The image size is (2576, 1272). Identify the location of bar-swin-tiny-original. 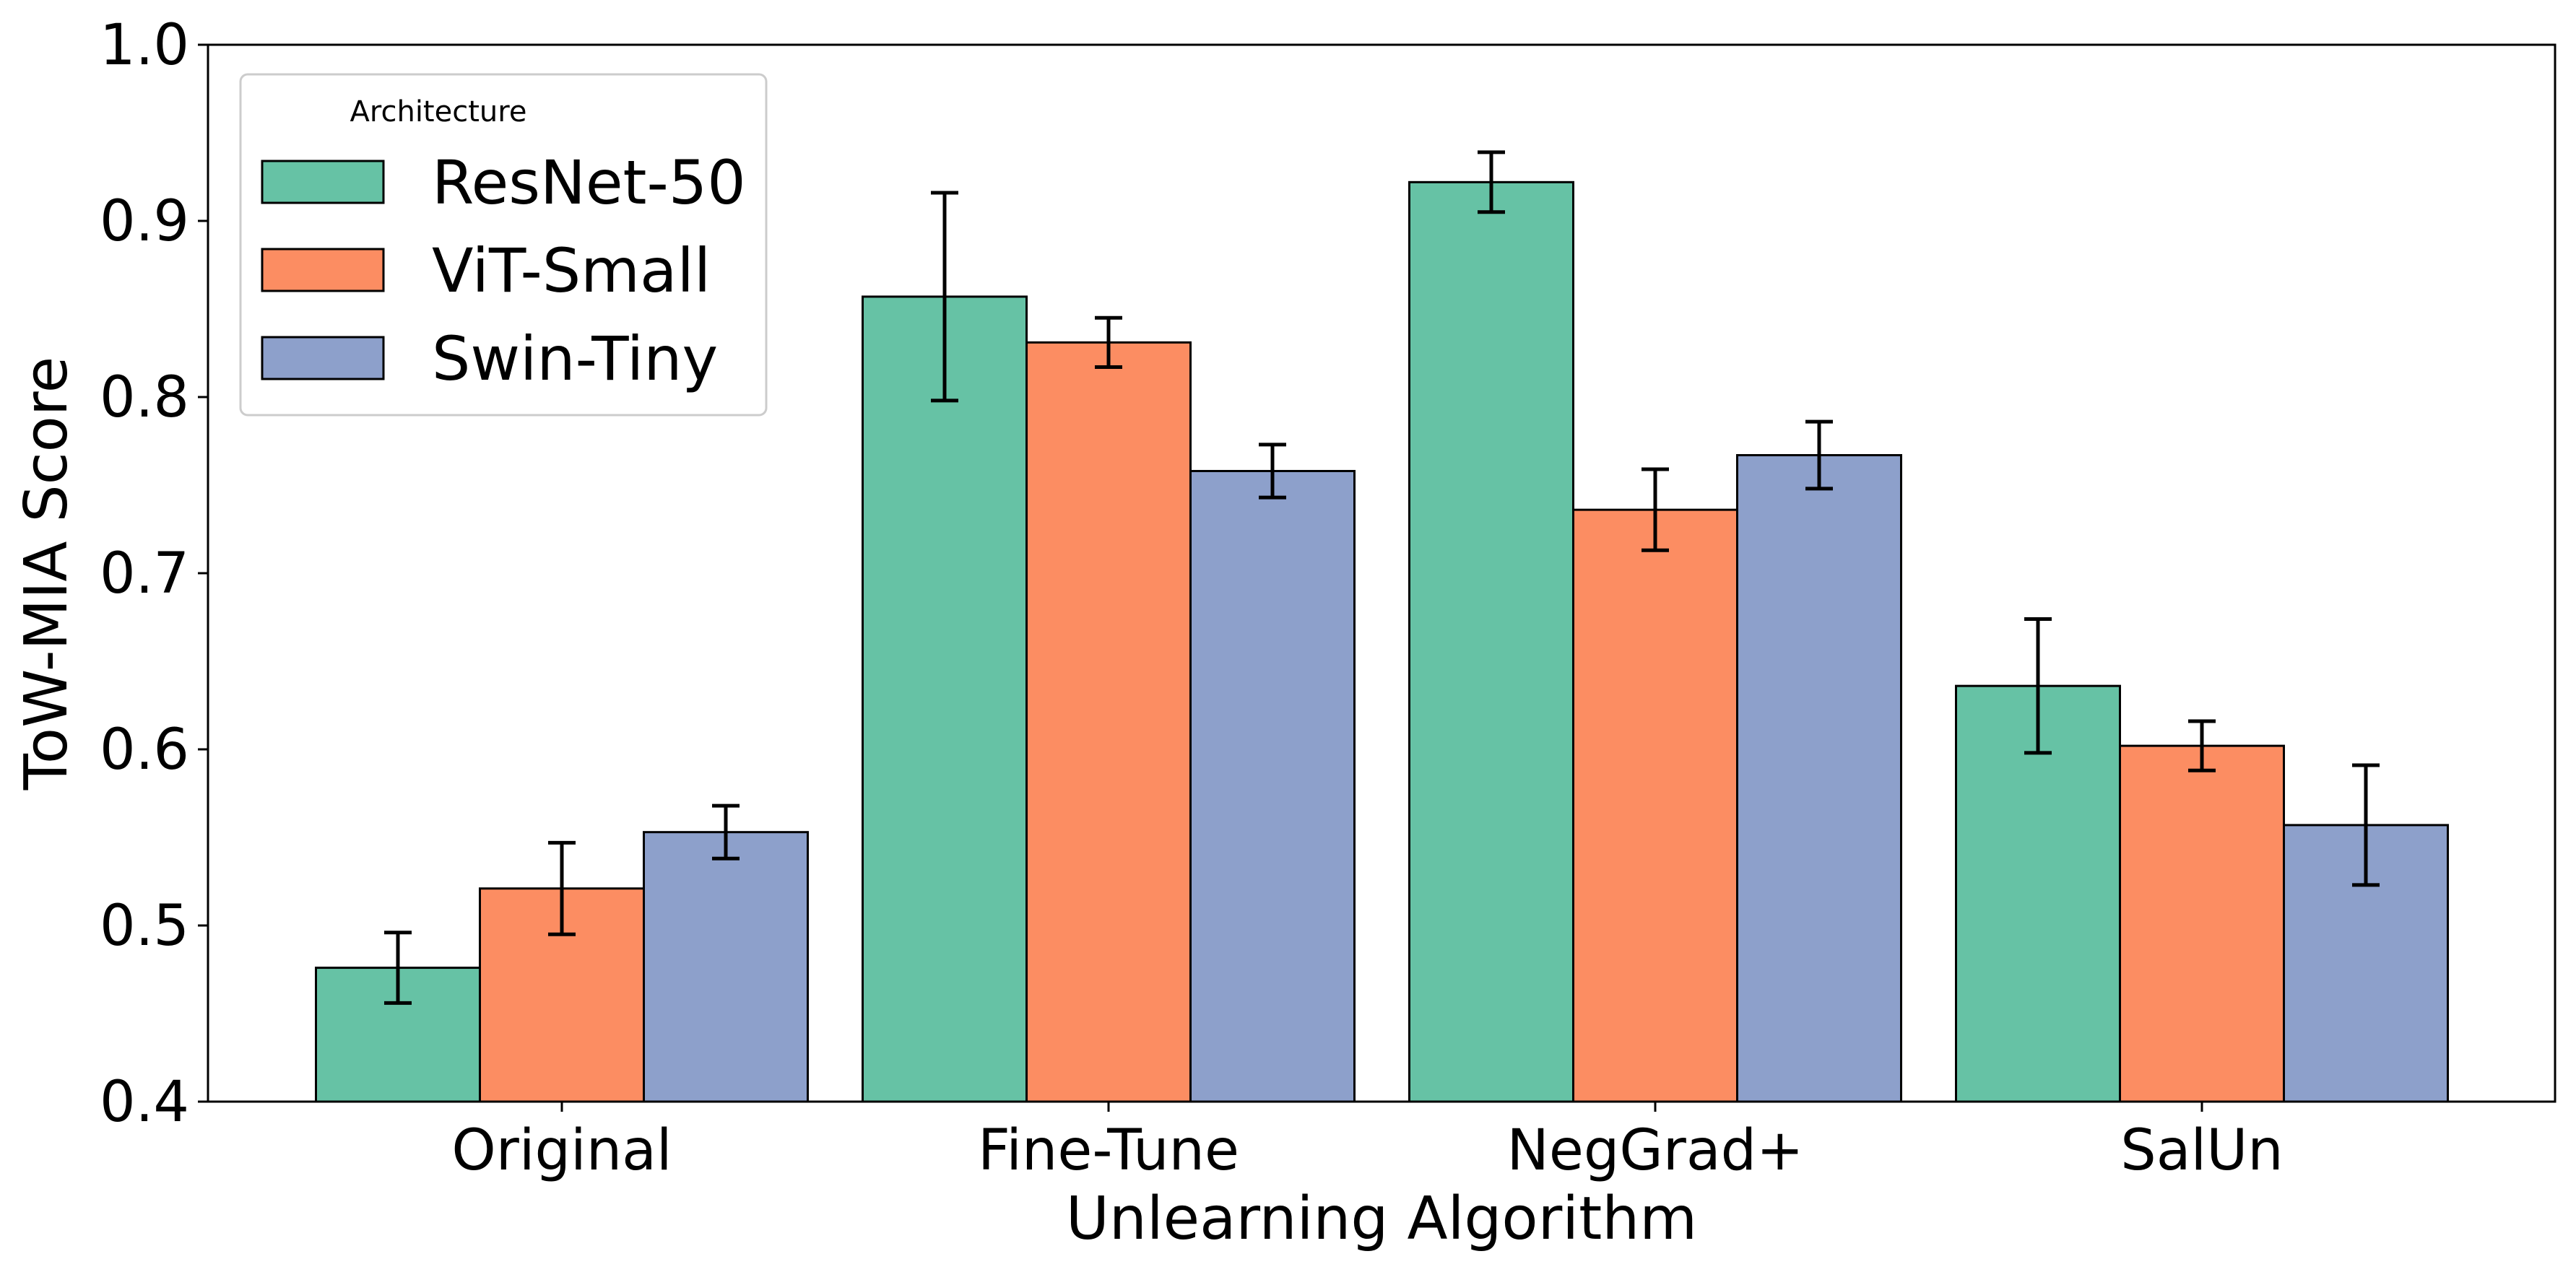
(726, 967).